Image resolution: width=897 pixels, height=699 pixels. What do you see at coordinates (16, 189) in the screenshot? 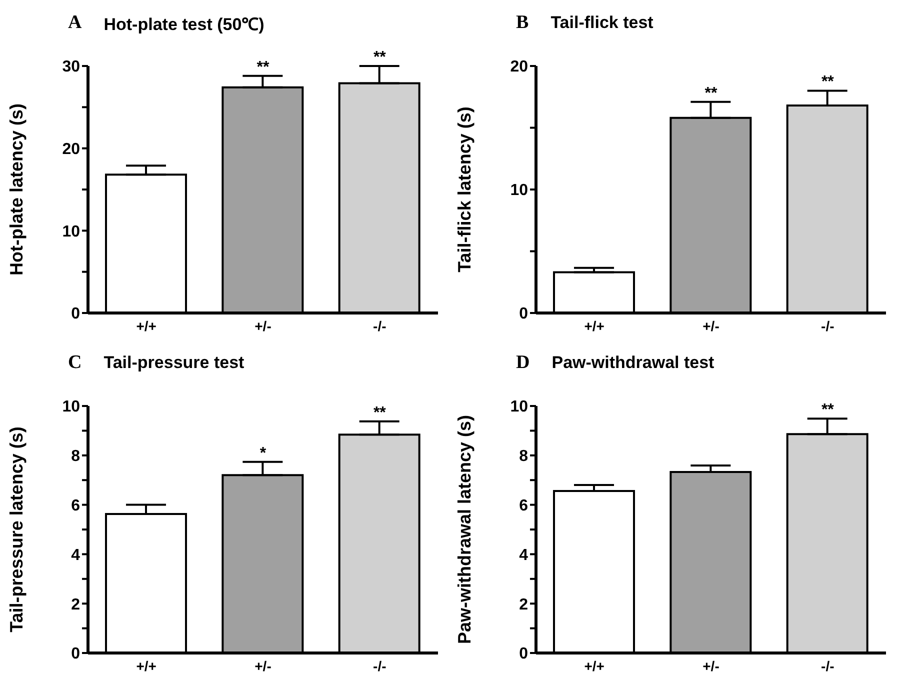
I see `y-axis-title: Hot-plate latency (s)` at bounding box center [16, 189].